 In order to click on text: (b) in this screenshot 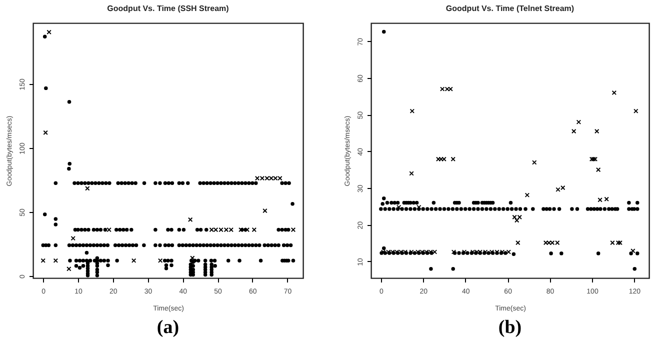, I will do `click(510, 327)`.